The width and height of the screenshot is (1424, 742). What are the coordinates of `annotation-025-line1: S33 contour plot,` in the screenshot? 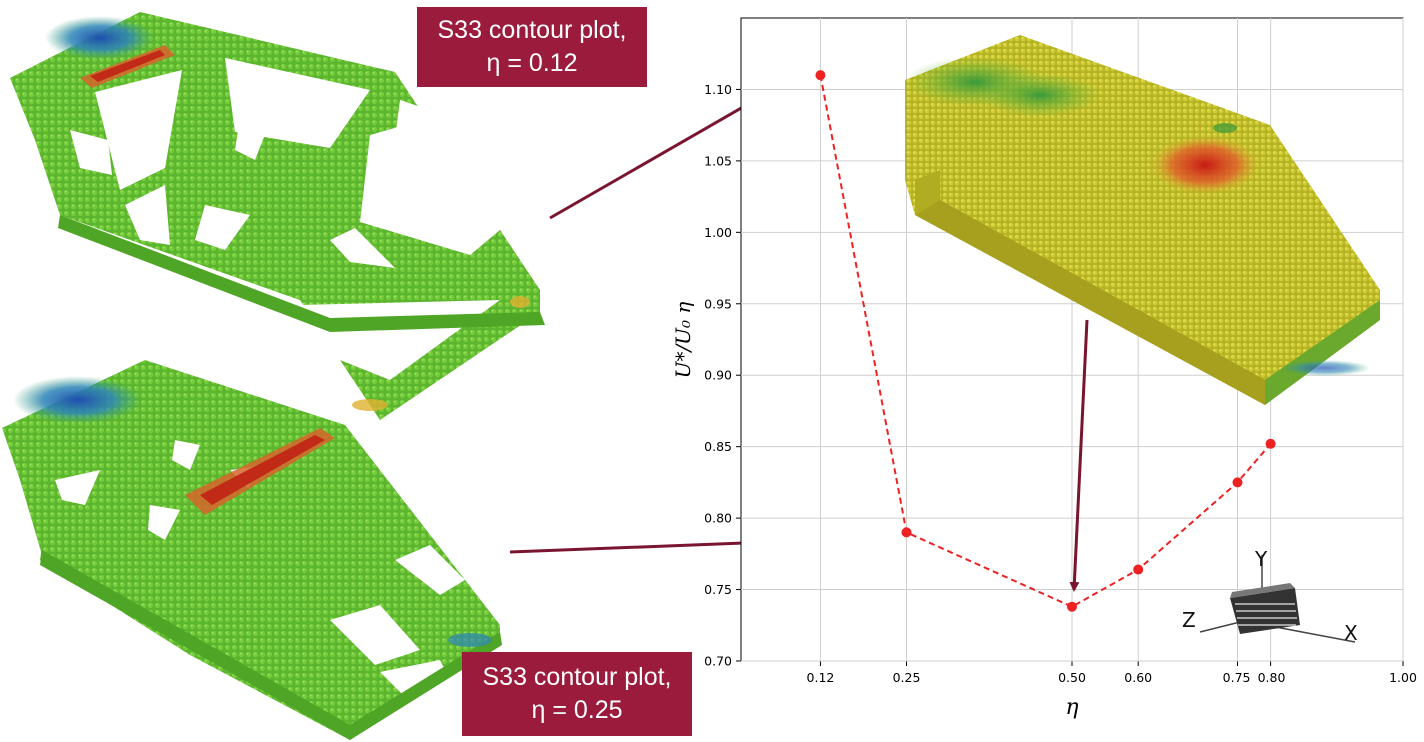 It's located at (577, 677).